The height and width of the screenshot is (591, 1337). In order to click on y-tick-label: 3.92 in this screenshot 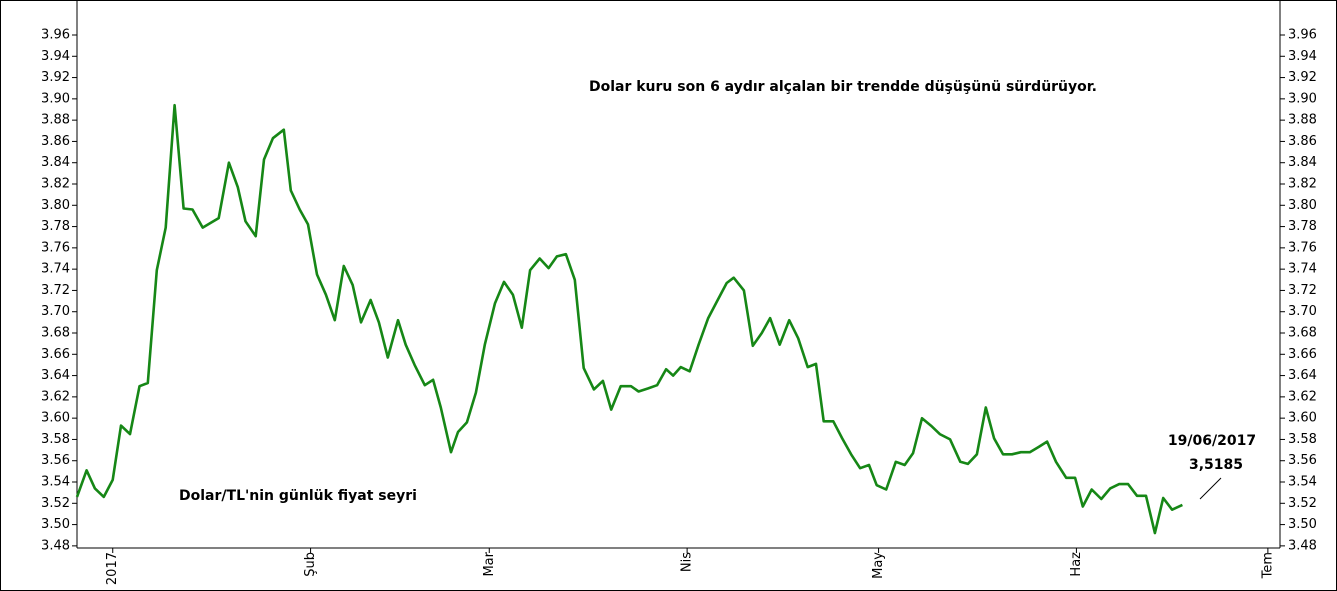, I will do `click(55, 77)`.